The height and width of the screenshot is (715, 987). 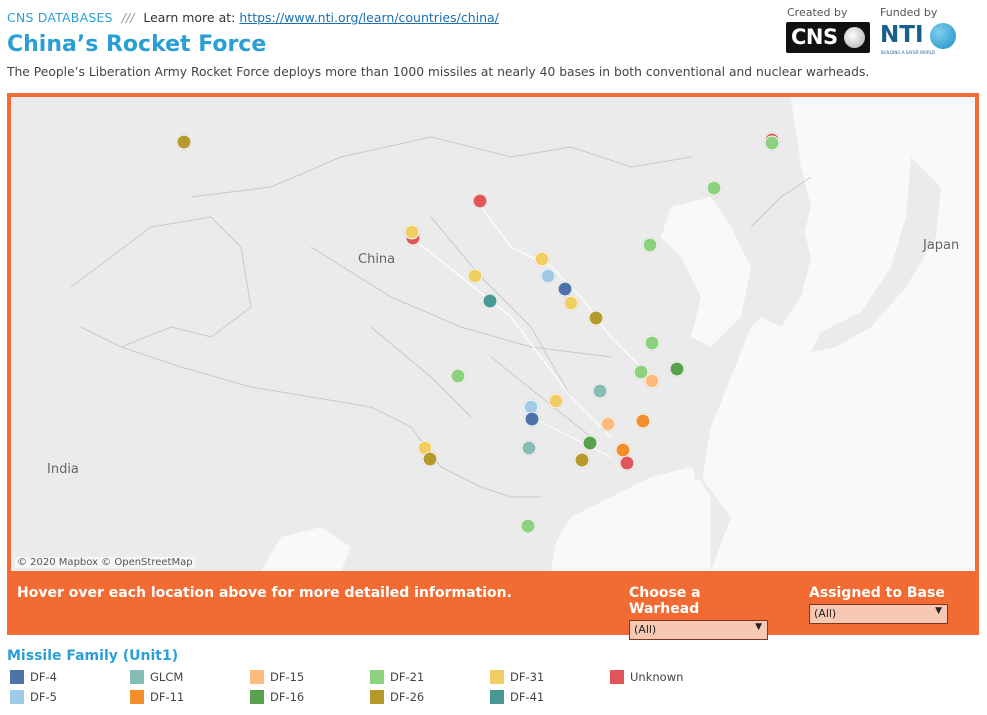 I want to click on label-japan: Japan, so click(x=941, y=245).